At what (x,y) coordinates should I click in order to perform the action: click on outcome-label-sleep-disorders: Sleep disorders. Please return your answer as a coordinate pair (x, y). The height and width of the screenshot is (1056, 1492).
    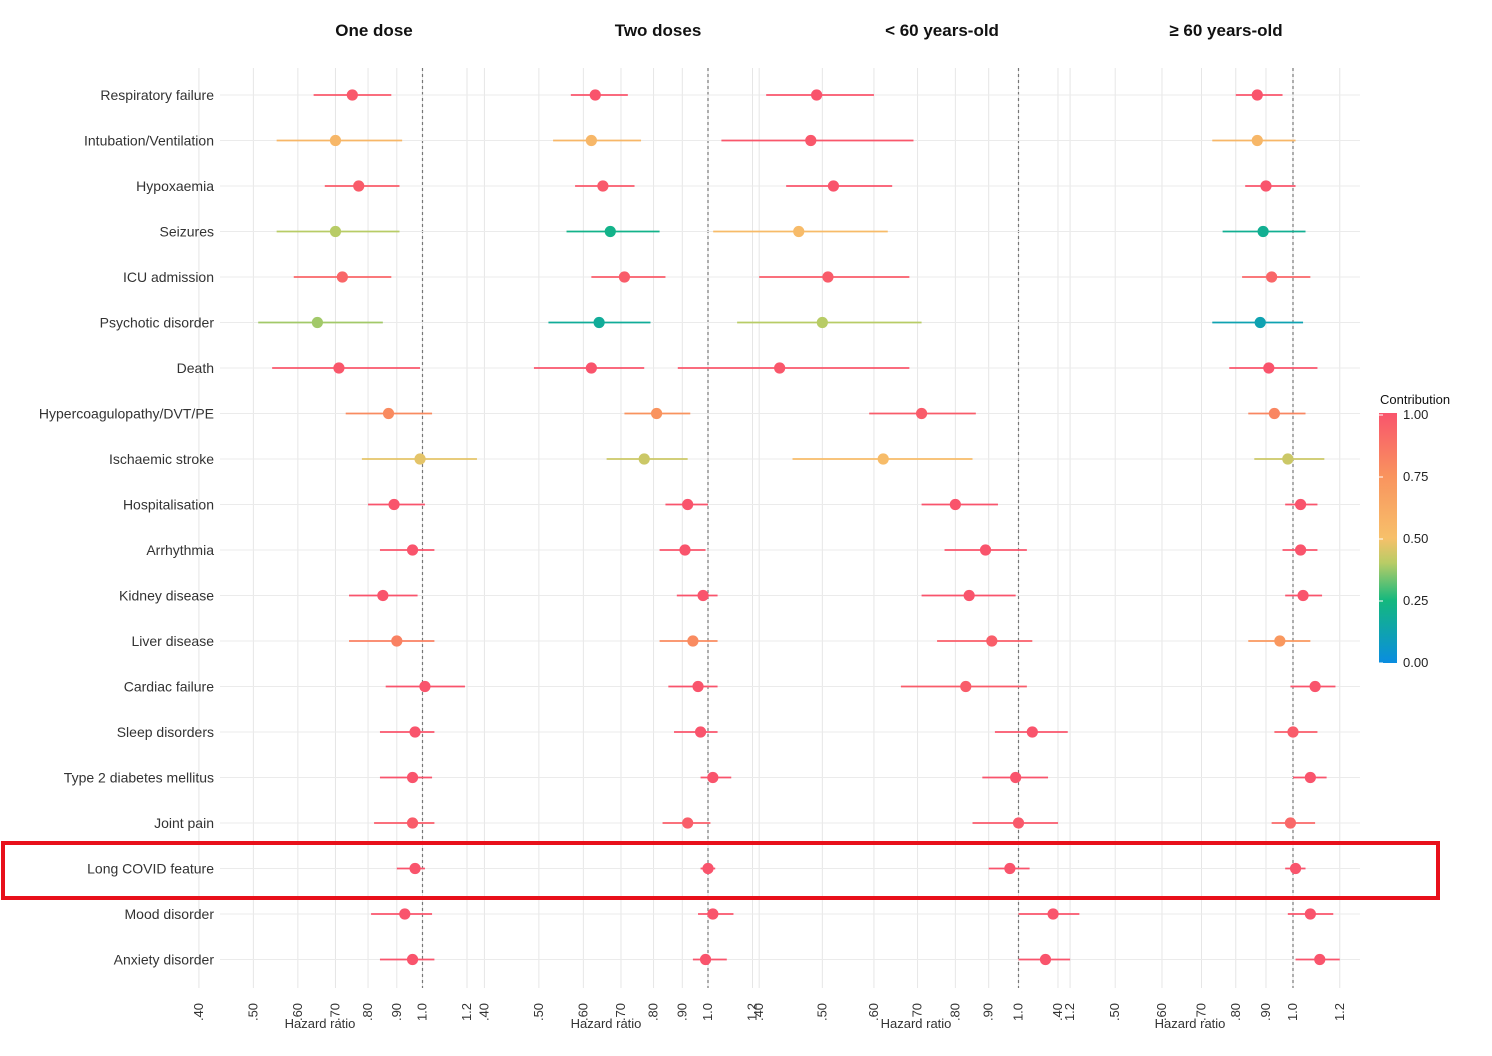
    Looking at the image, I should click on (165, 732).